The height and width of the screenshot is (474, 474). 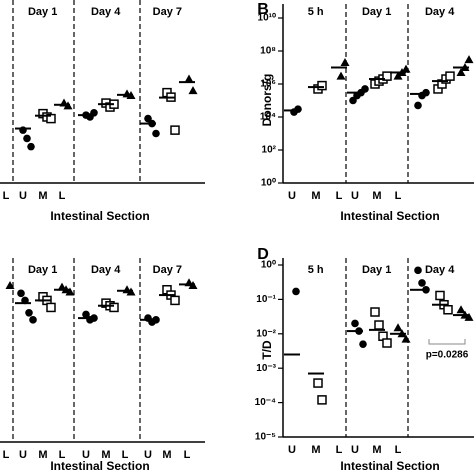 What do you see at coordinates (265, 402) in the screenshot?
I see `y-tick-label: 10⁻⁴` at bounding box center [265, 402].